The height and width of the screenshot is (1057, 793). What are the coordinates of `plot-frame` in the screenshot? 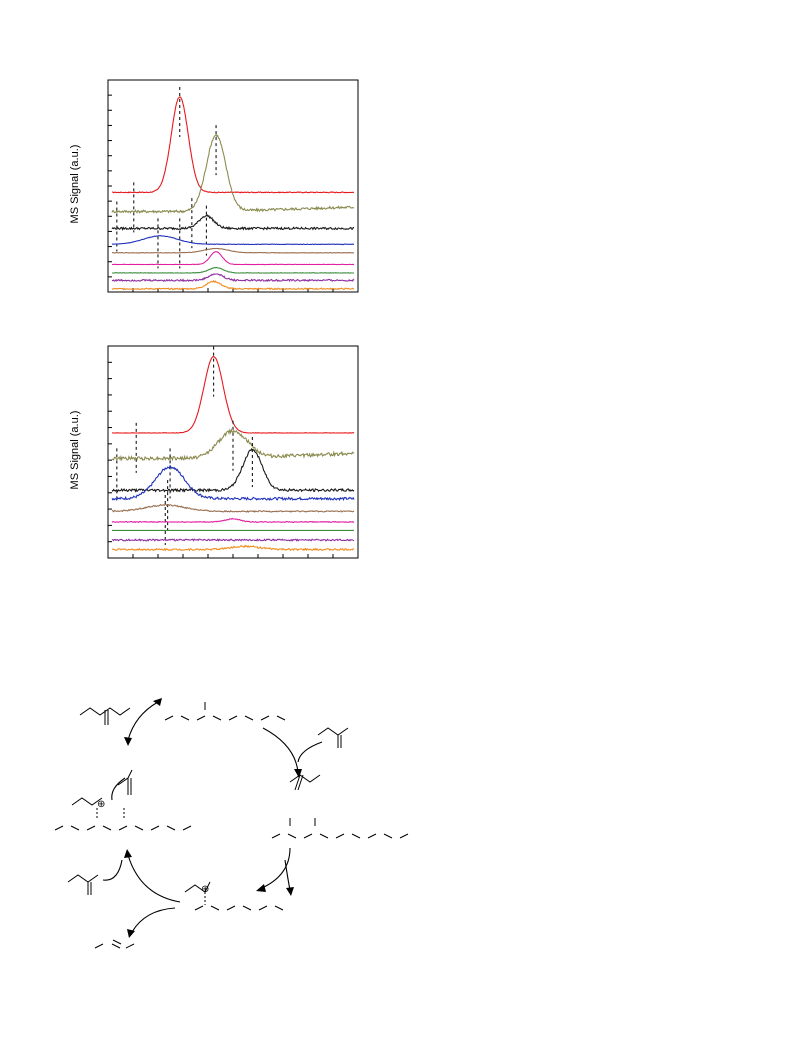 It's located at (233, 186).